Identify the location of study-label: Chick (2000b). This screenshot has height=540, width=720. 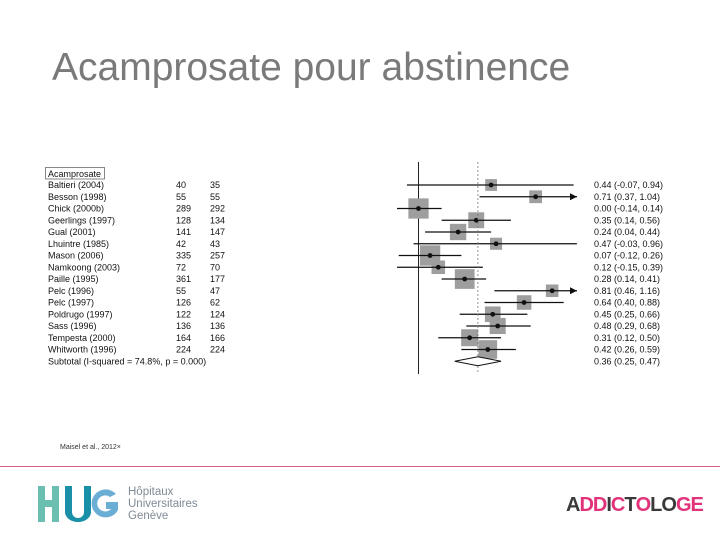
(76, 209).